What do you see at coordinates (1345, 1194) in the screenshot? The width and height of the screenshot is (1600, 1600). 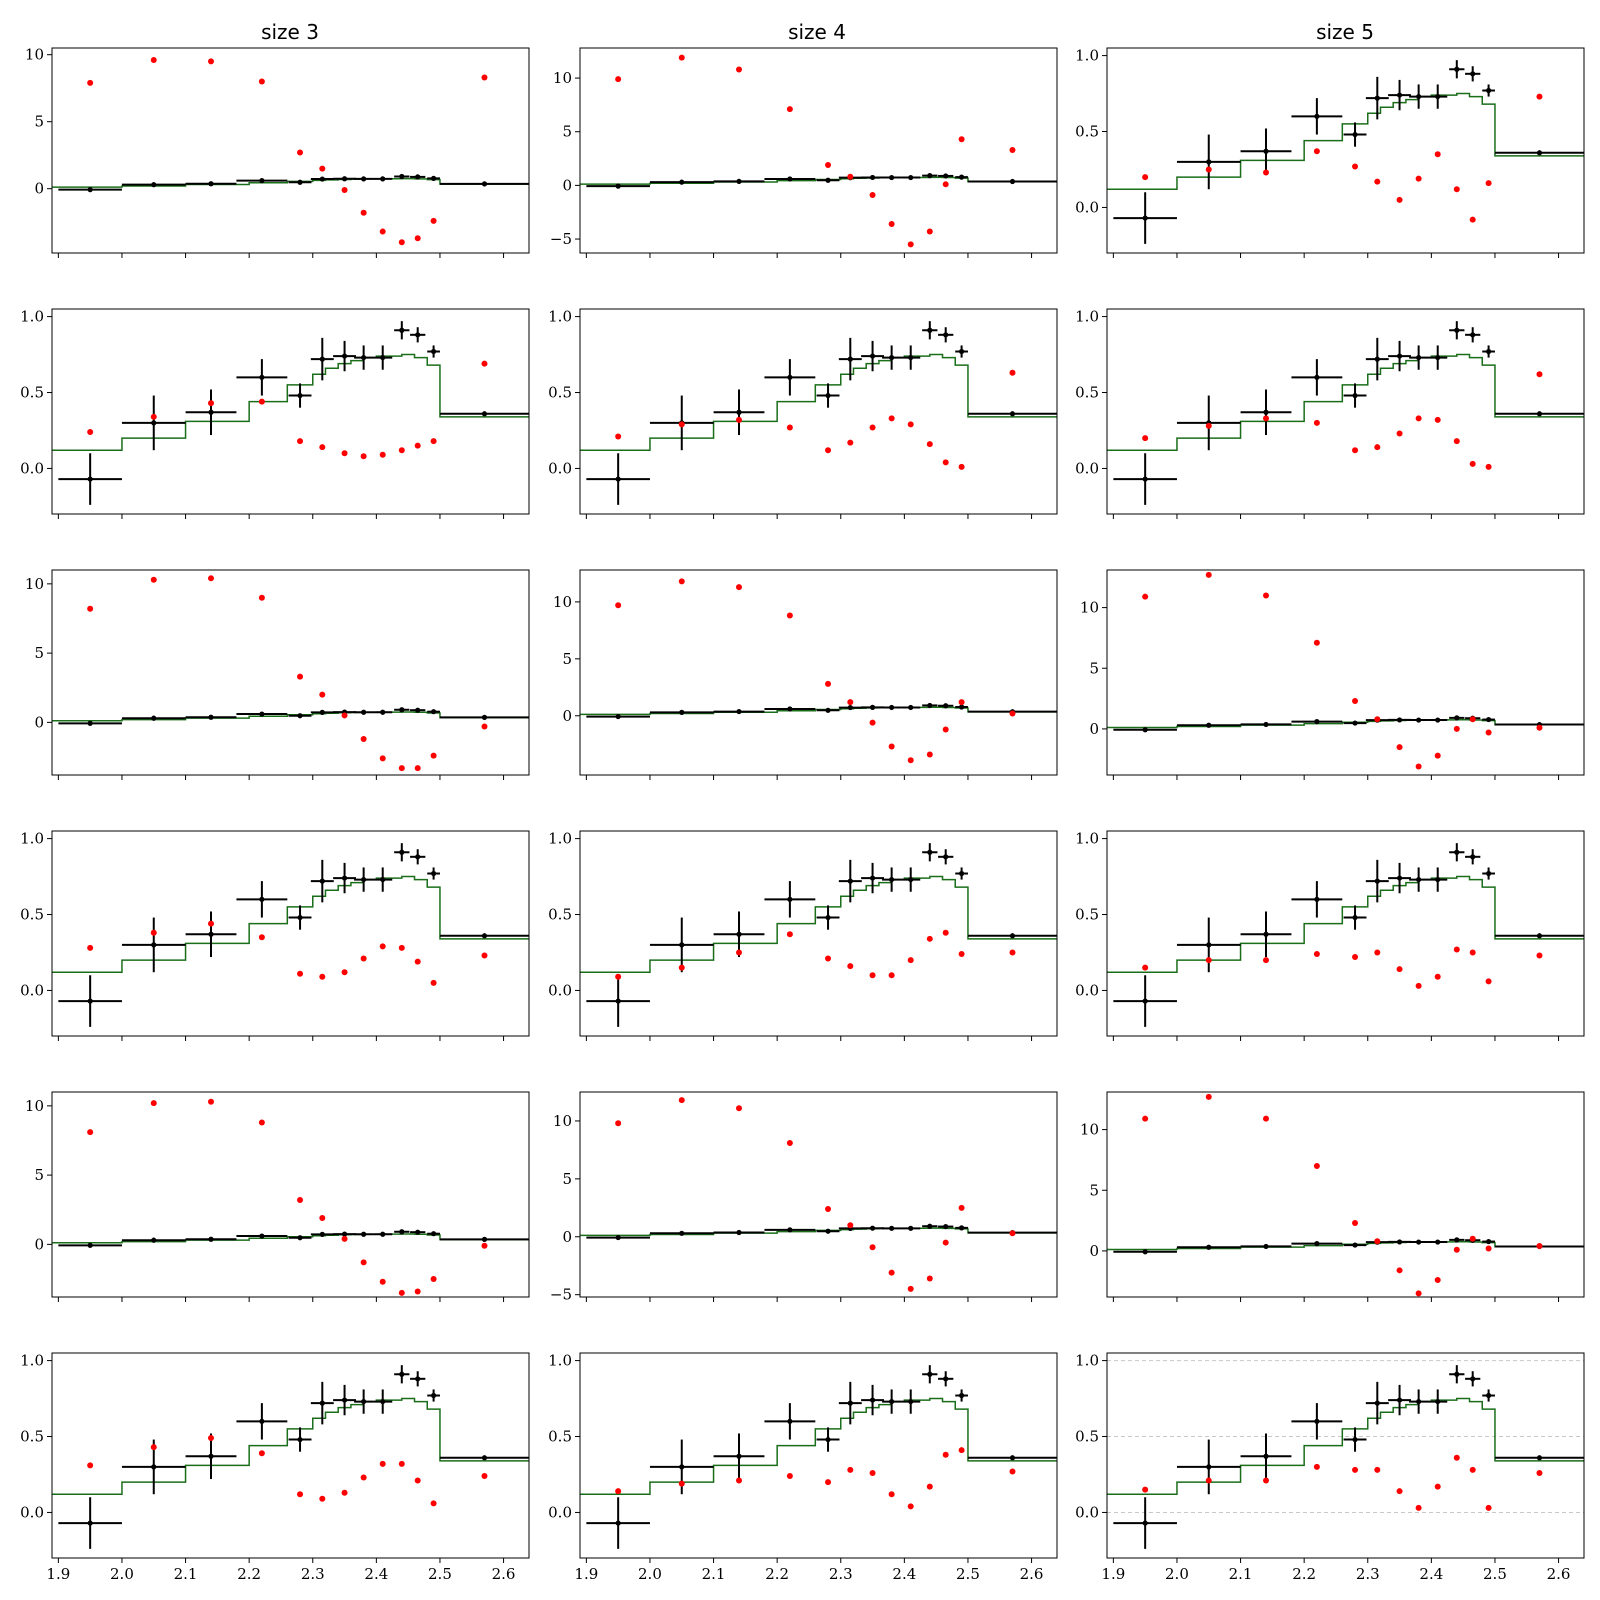 I see `panel-r5-c3-frame` at bounding box center [1345, 1194].